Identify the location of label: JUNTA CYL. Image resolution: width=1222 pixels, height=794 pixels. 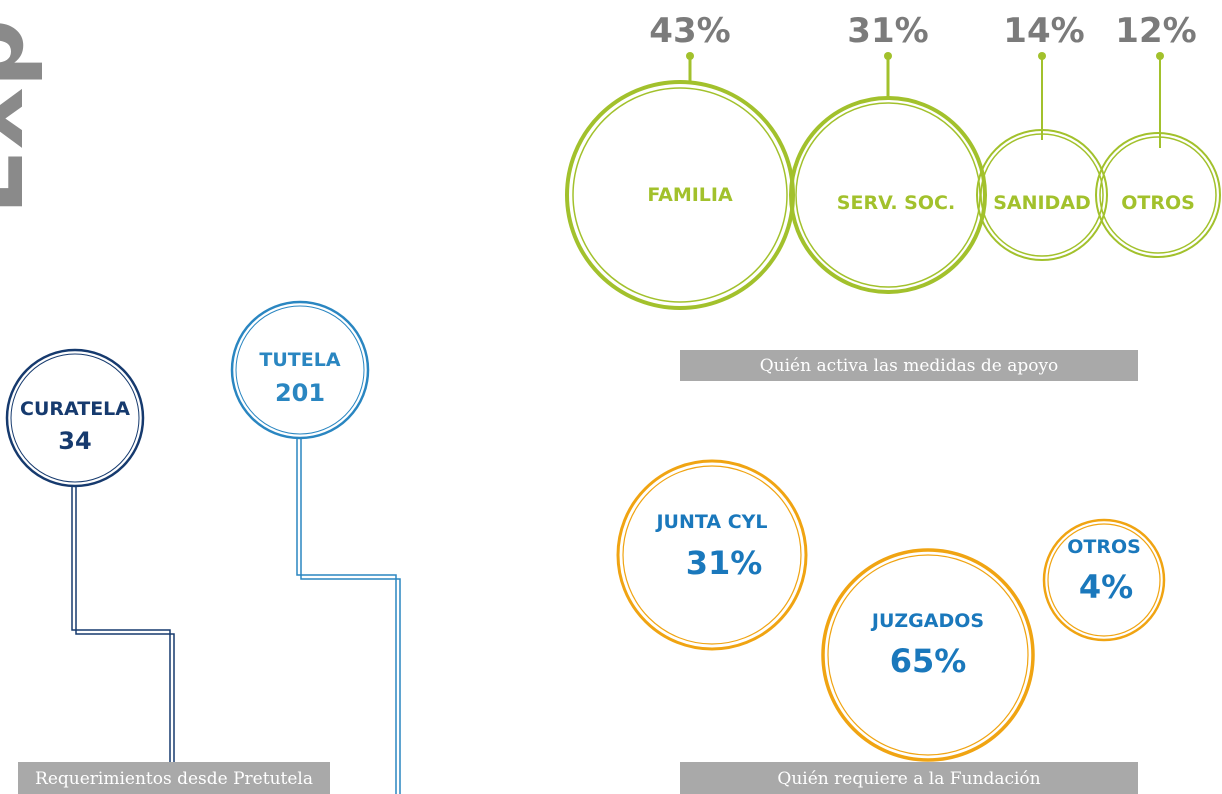
(710, 522).